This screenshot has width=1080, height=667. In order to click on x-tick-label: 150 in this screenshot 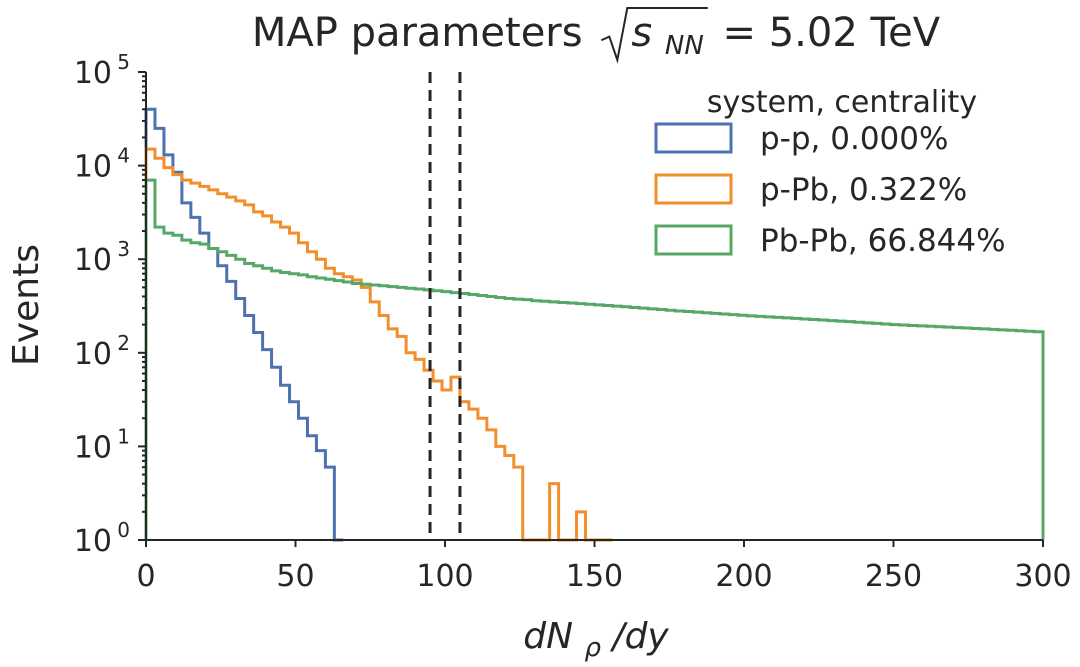, I will do `click(594, 576)`.